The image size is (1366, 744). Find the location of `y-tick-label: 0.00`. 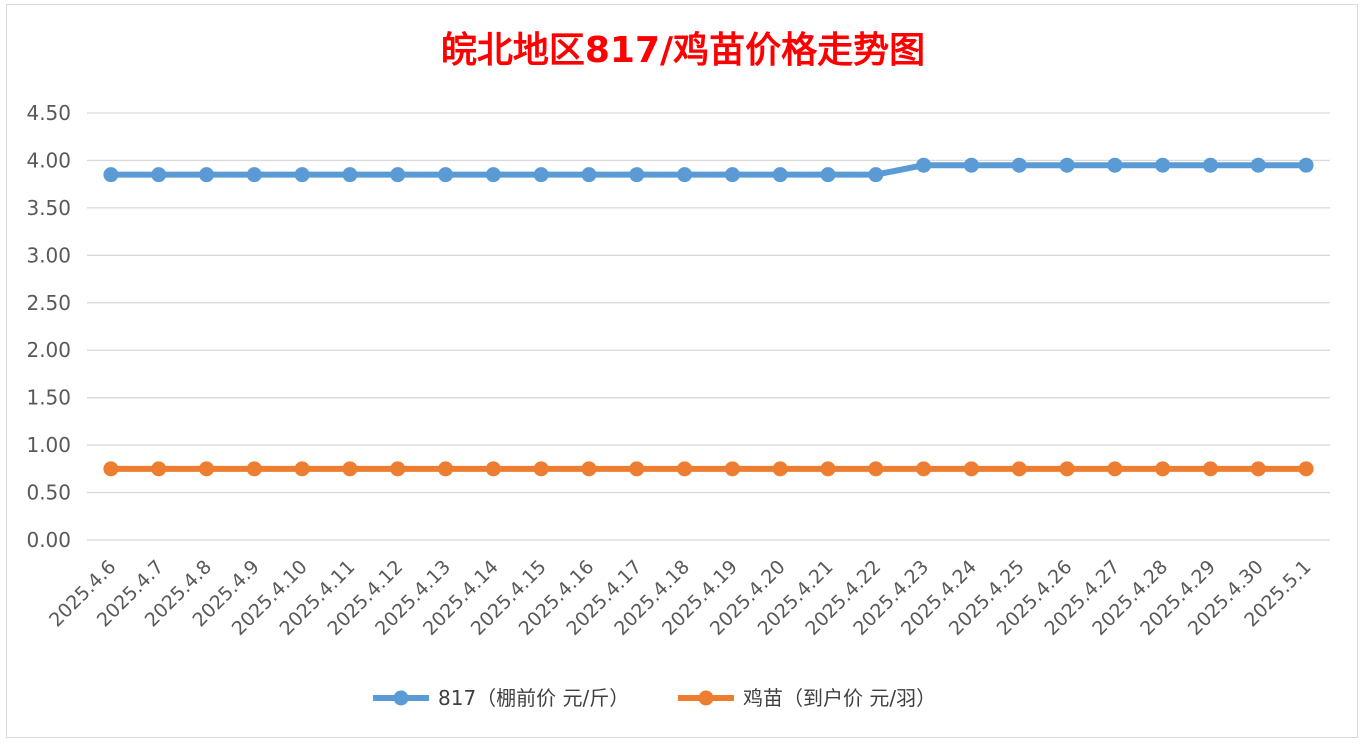

y-tick-label: 0.00 is located at coordinates (48, 540).